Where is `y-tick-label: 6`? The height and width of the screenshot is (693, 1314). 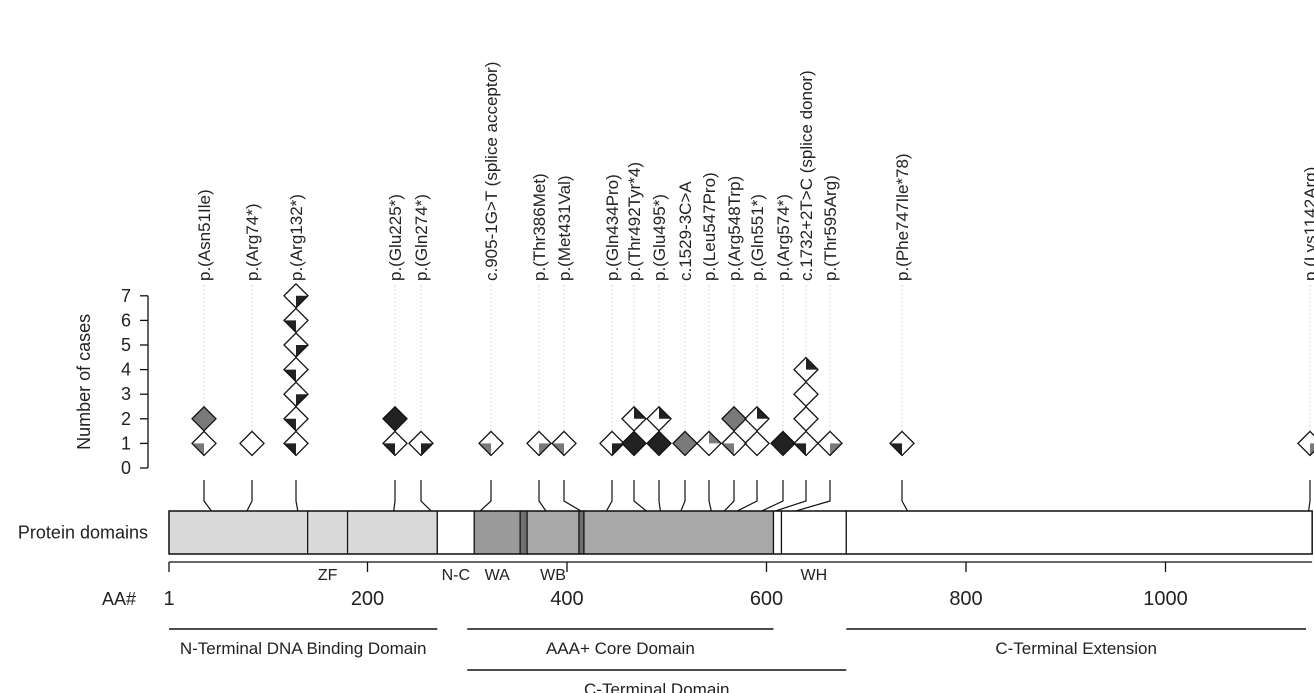
y-tick-label: 6 is located at coordinates (126, 320).